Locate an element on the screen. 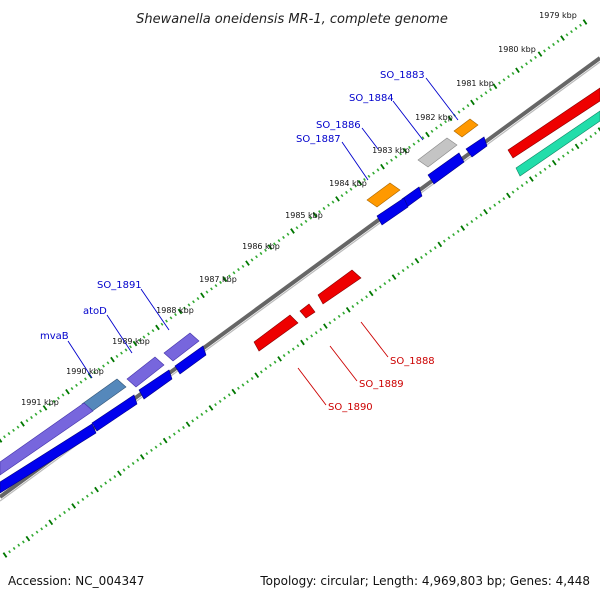 This screenshot has width=600, height=600. gene-bar-green is located at coordinates (557, 143).